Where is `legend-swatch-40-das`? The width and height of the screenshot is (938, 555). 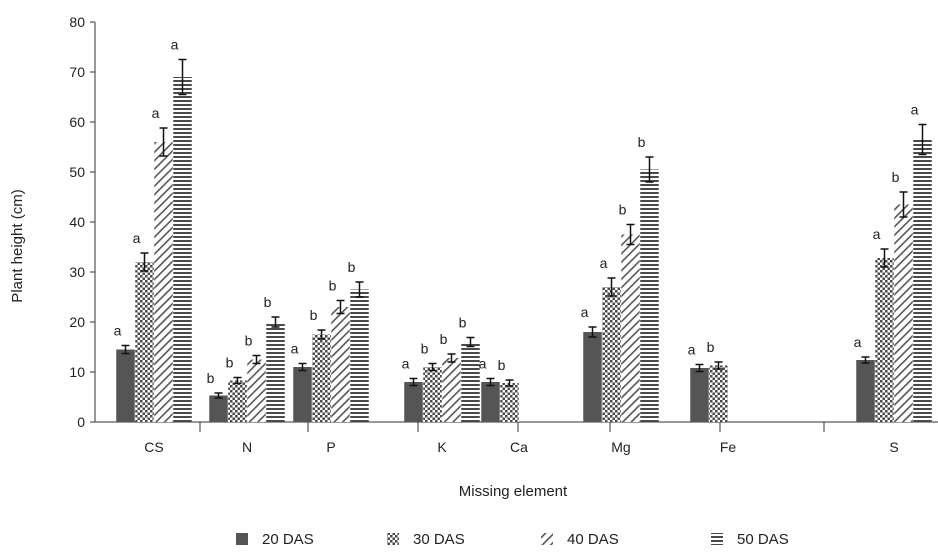
legend-swatch-40-das is located at coordinates (547, 539).